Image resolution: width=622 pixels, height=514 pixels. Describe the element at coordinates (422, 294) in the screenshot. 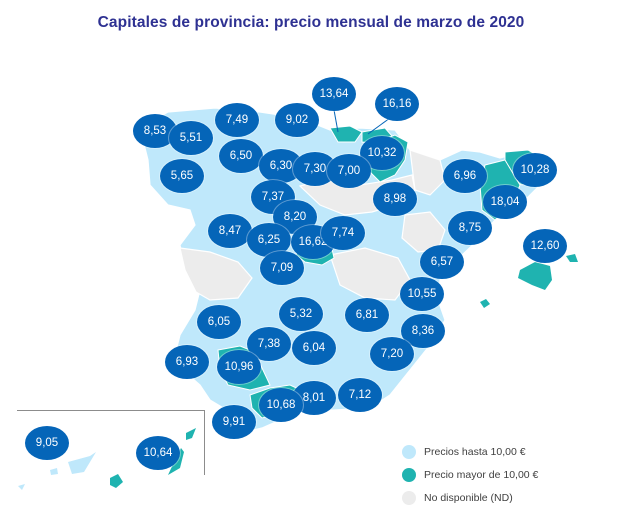

I see `price-badge: 10,55` at that location.